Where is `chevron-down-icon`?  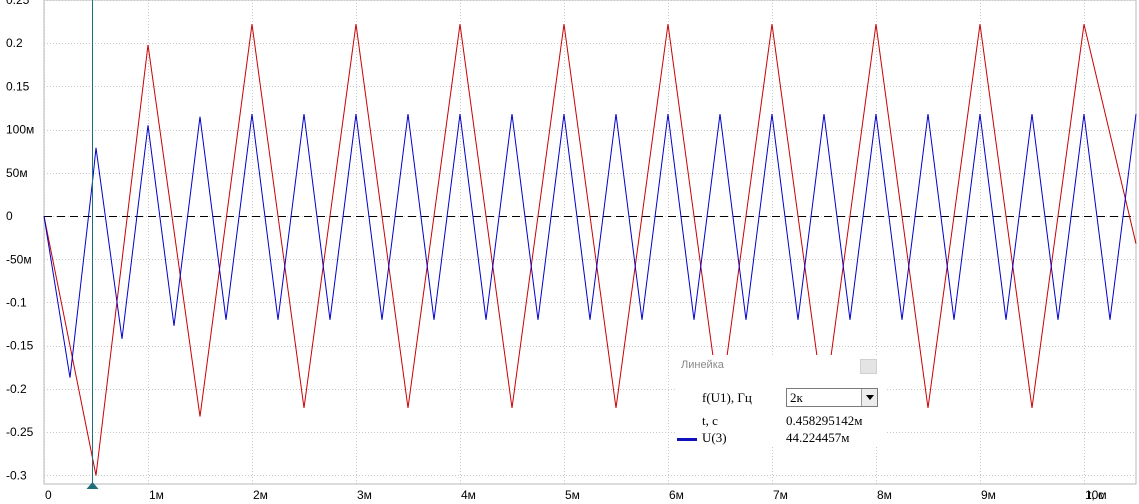
chevron-down-icon is located at coordinates (869, 397).